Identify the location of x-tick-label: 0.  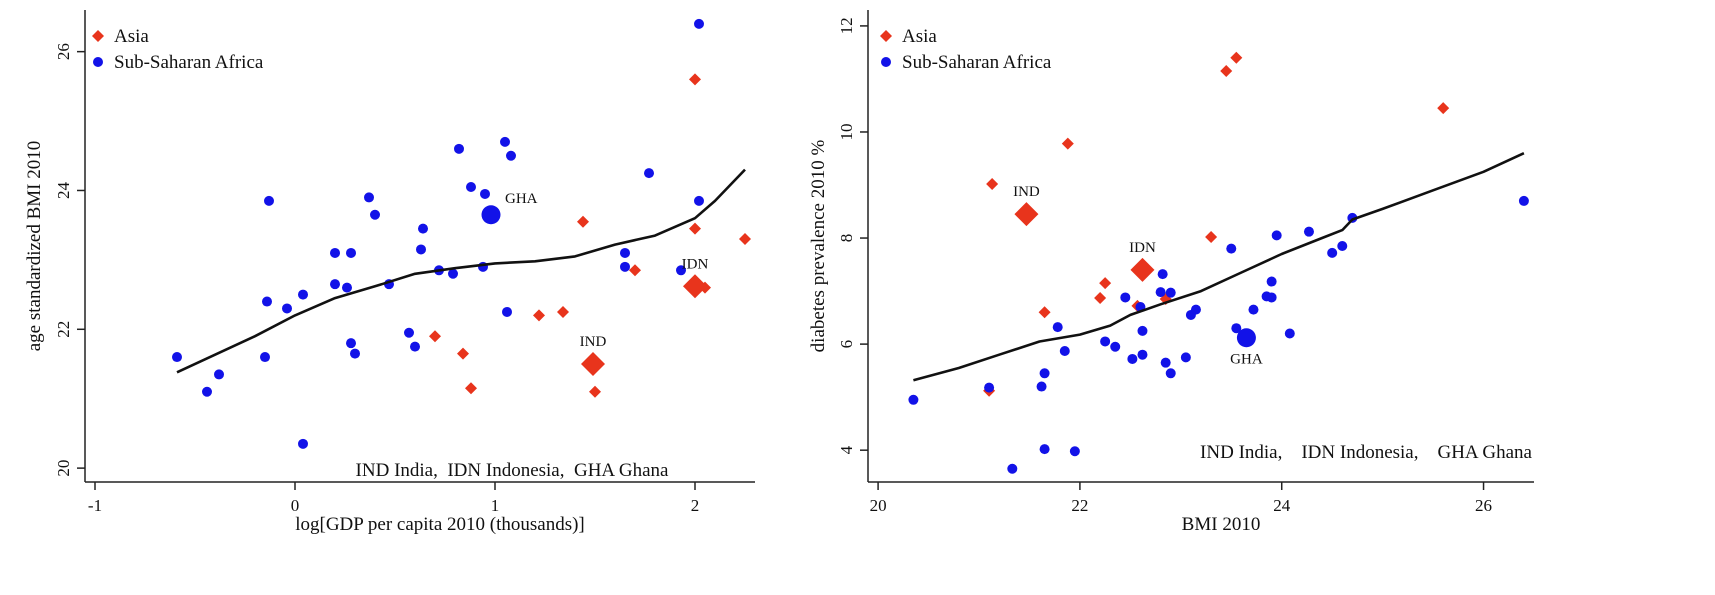
(295, 505).